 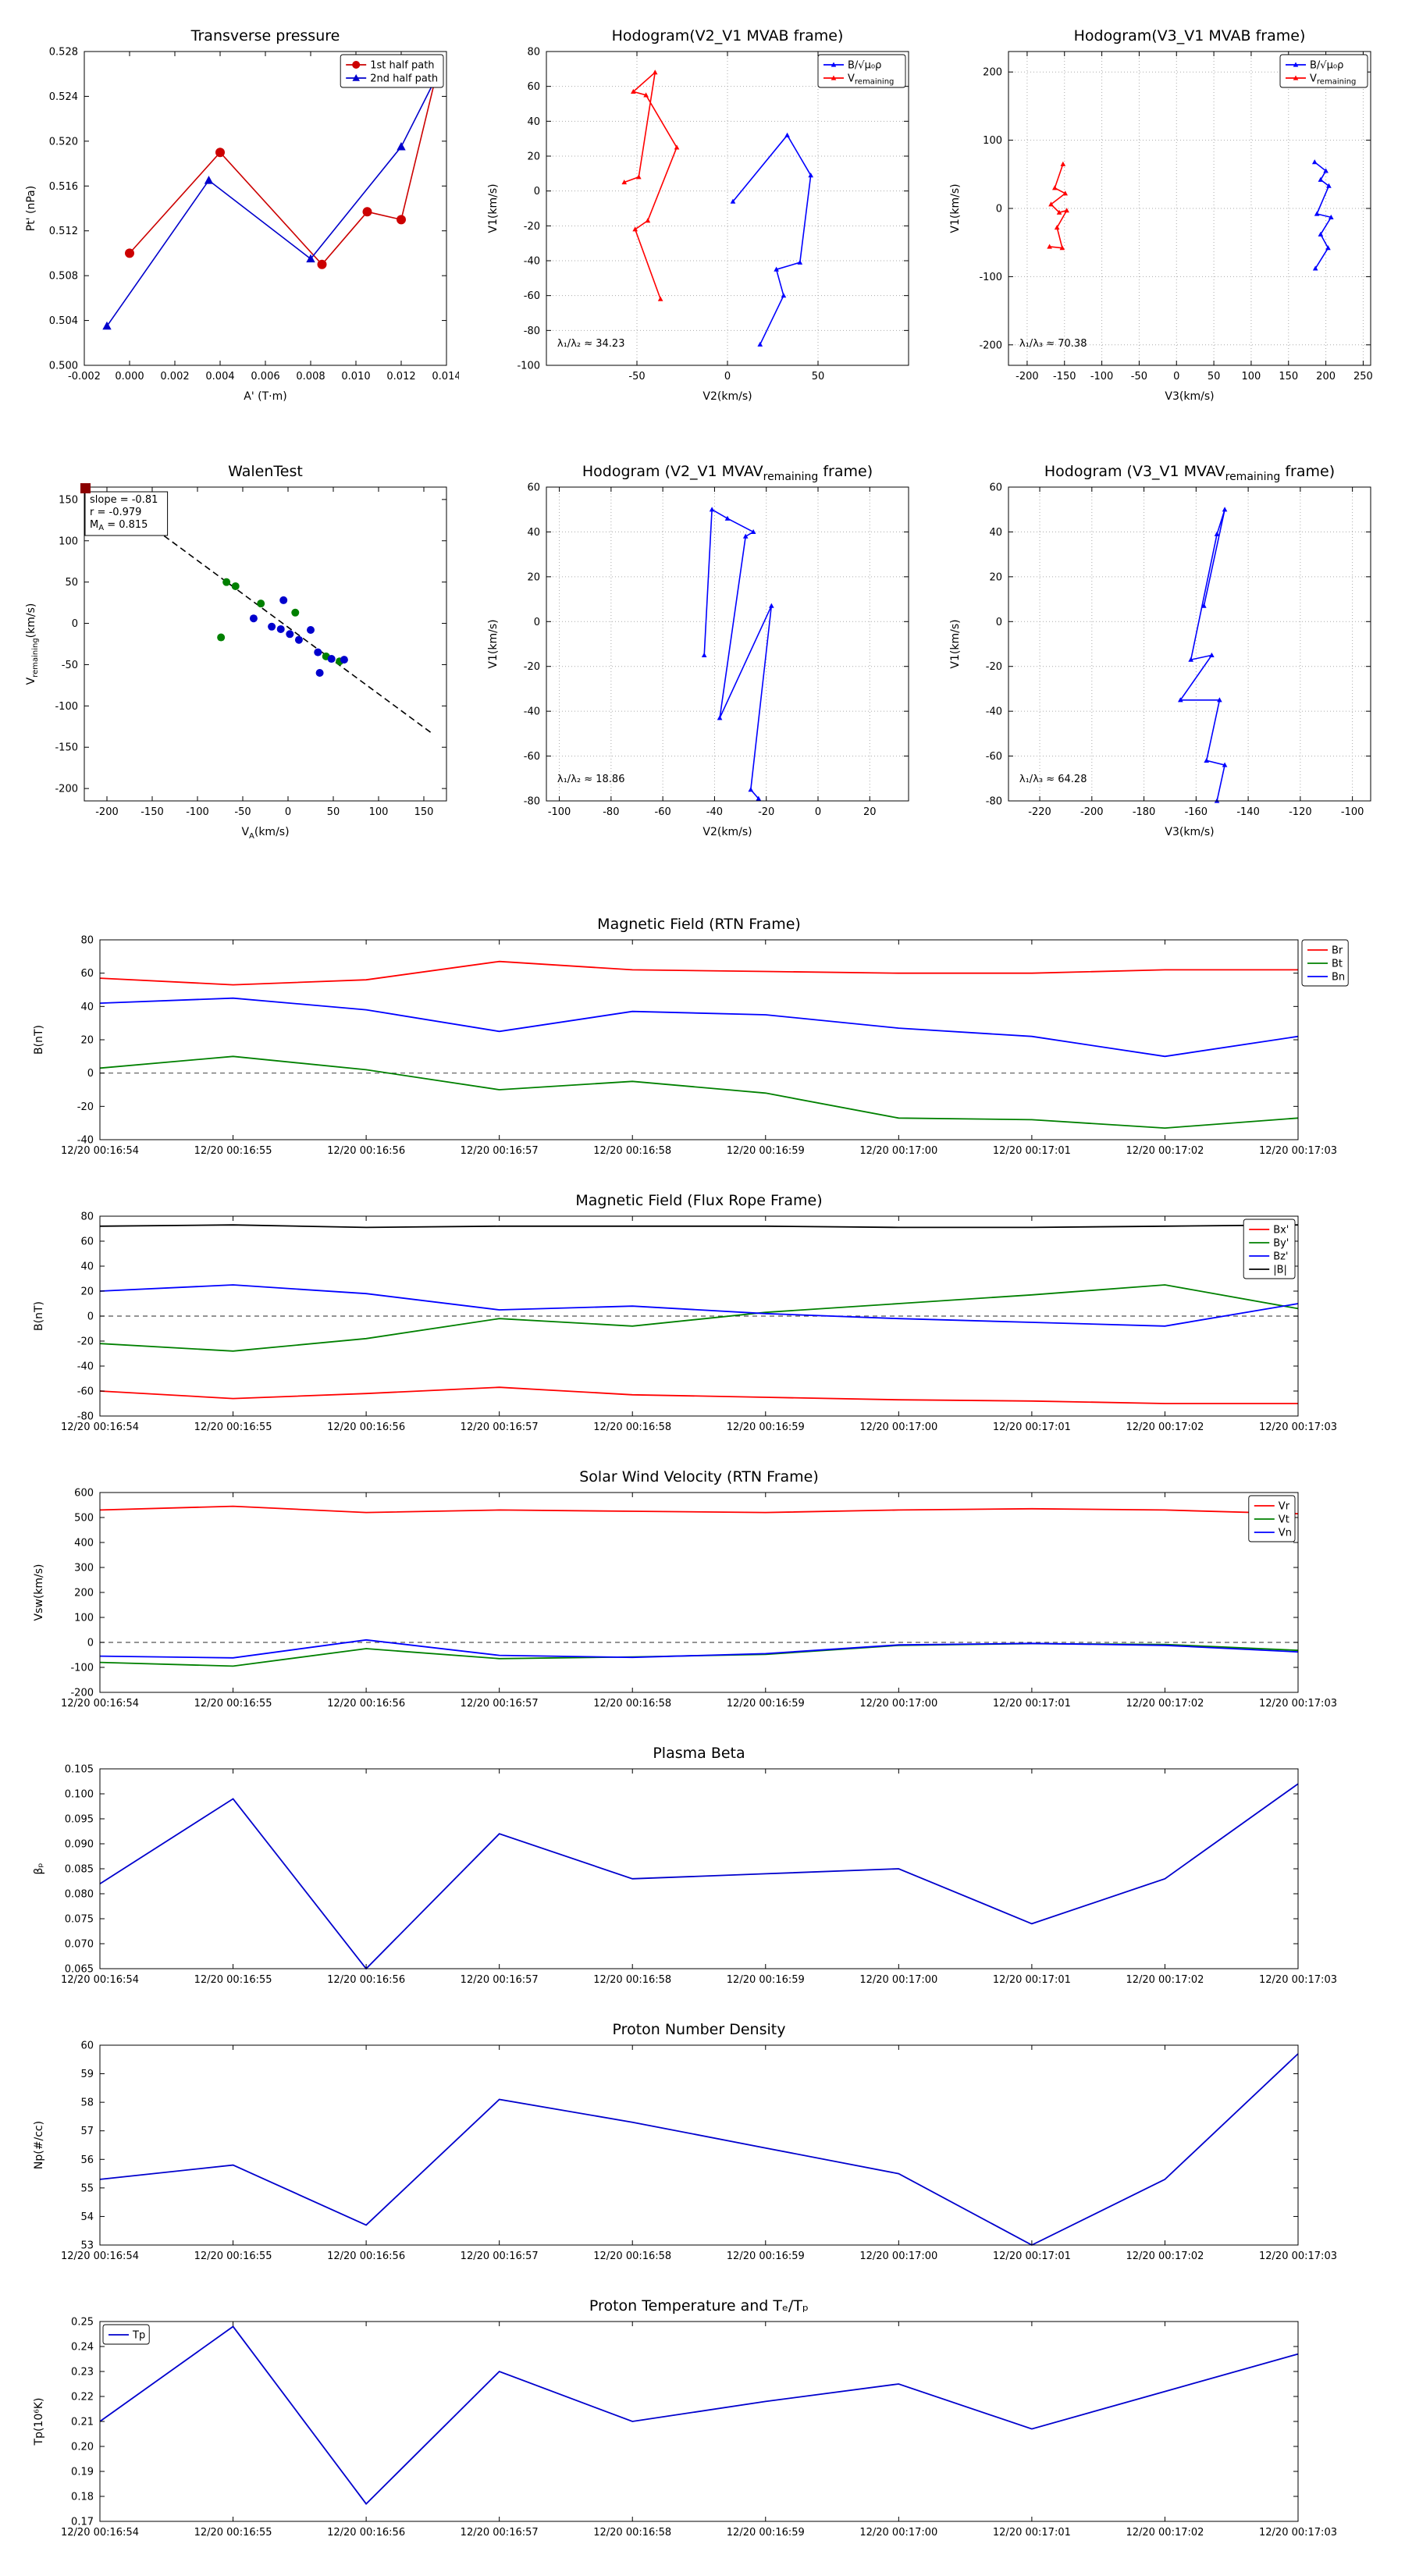 What do you see at coordinates (87, 1217) in the screenshot?
I see `y-tick-label: 80` at bounding box center [87, 1217].